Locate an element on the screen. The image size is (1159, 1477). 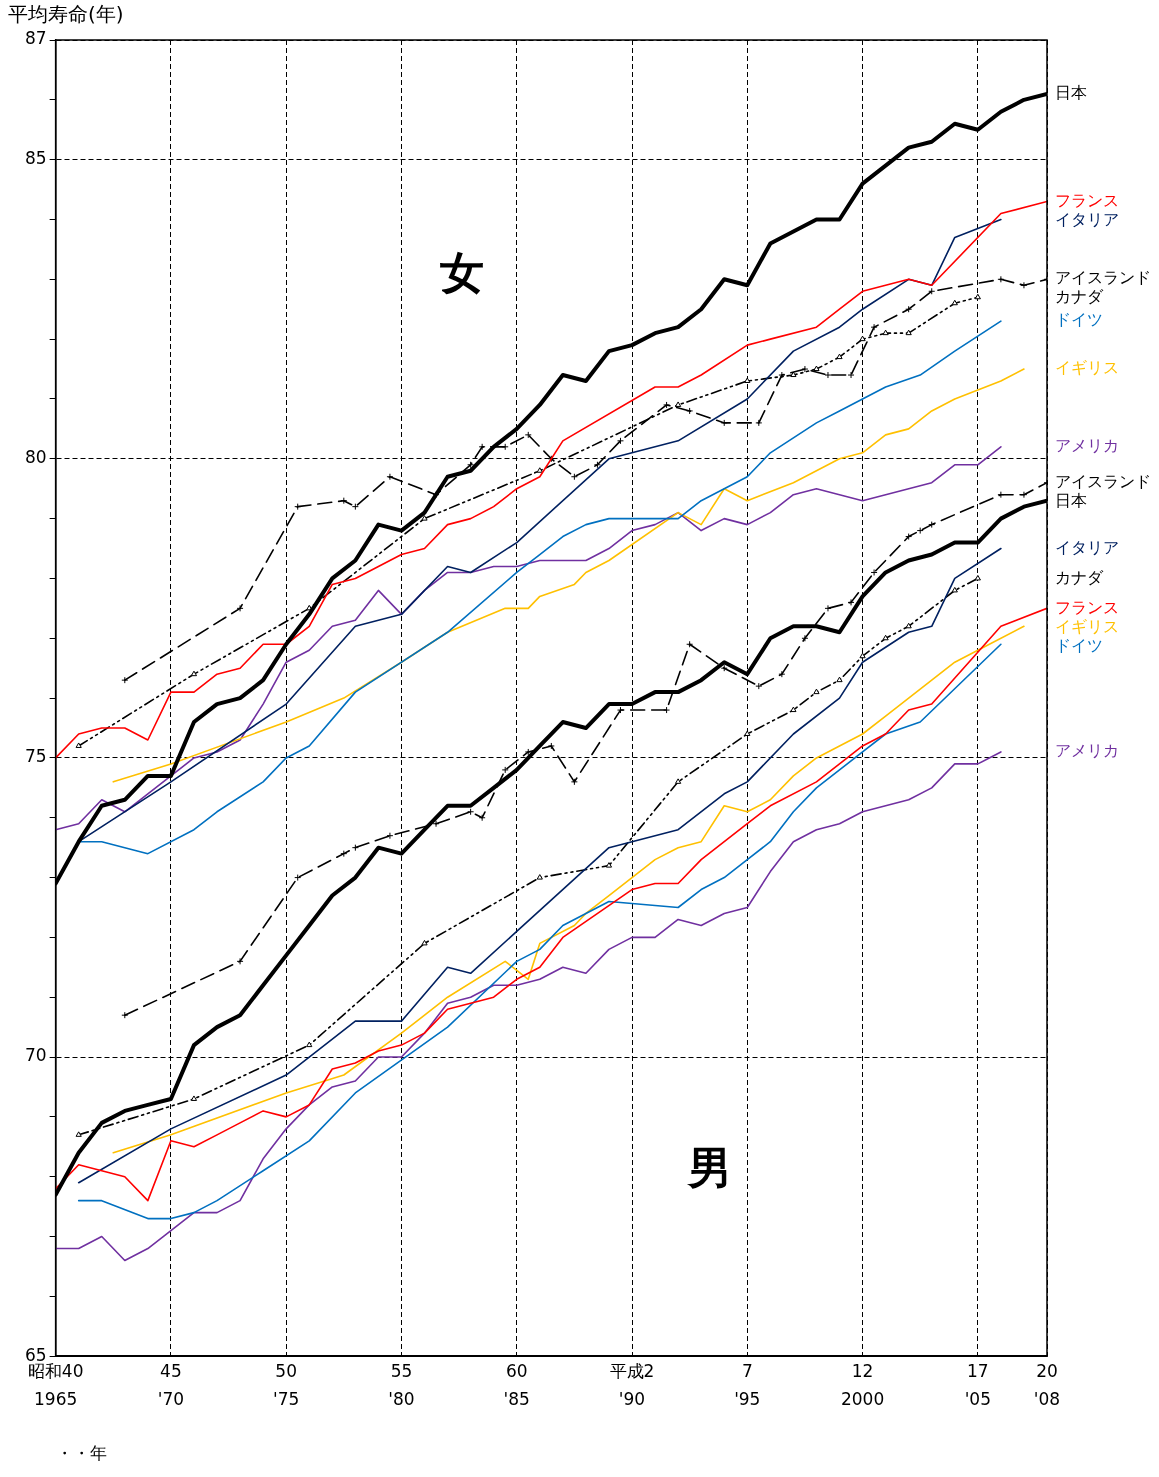
y-tick-label: 85 is located at coordinates (35, 158).